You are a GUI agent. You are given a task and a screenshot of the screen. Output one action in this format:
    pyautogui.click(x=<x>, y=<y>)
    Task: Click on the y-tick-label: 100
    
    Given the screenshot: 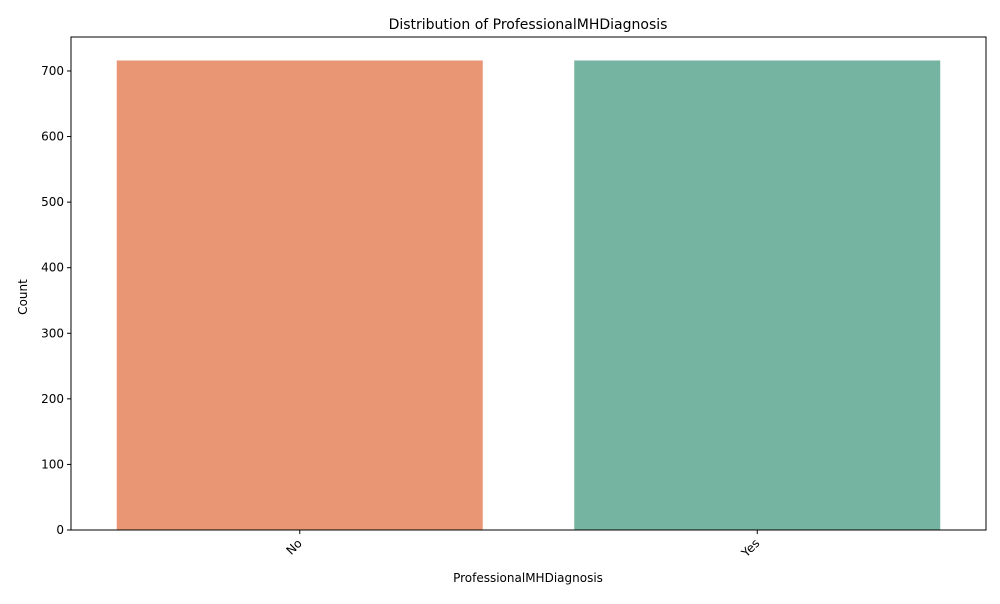 What is the action you would take?
    pyautogui.click(x=52, y=464)
    